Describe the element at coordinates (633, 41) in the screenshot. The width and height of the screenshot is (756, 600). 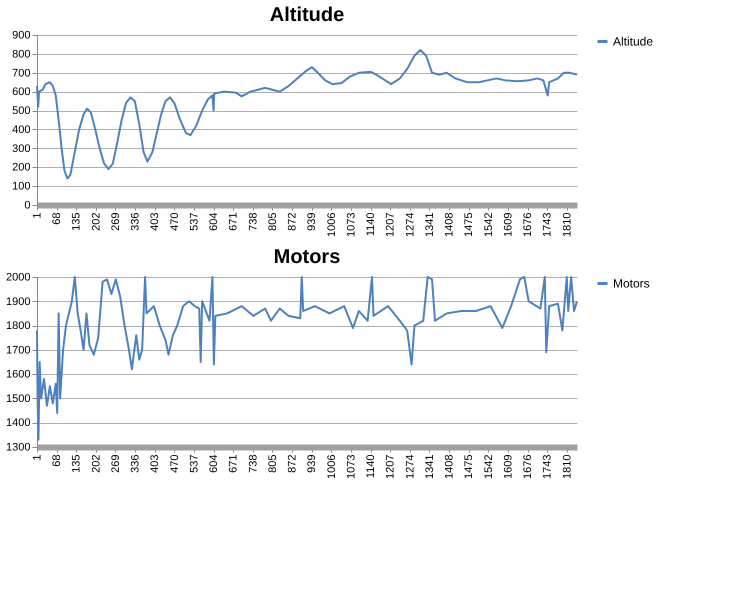
I see `legend-label: Altitude` at that location.